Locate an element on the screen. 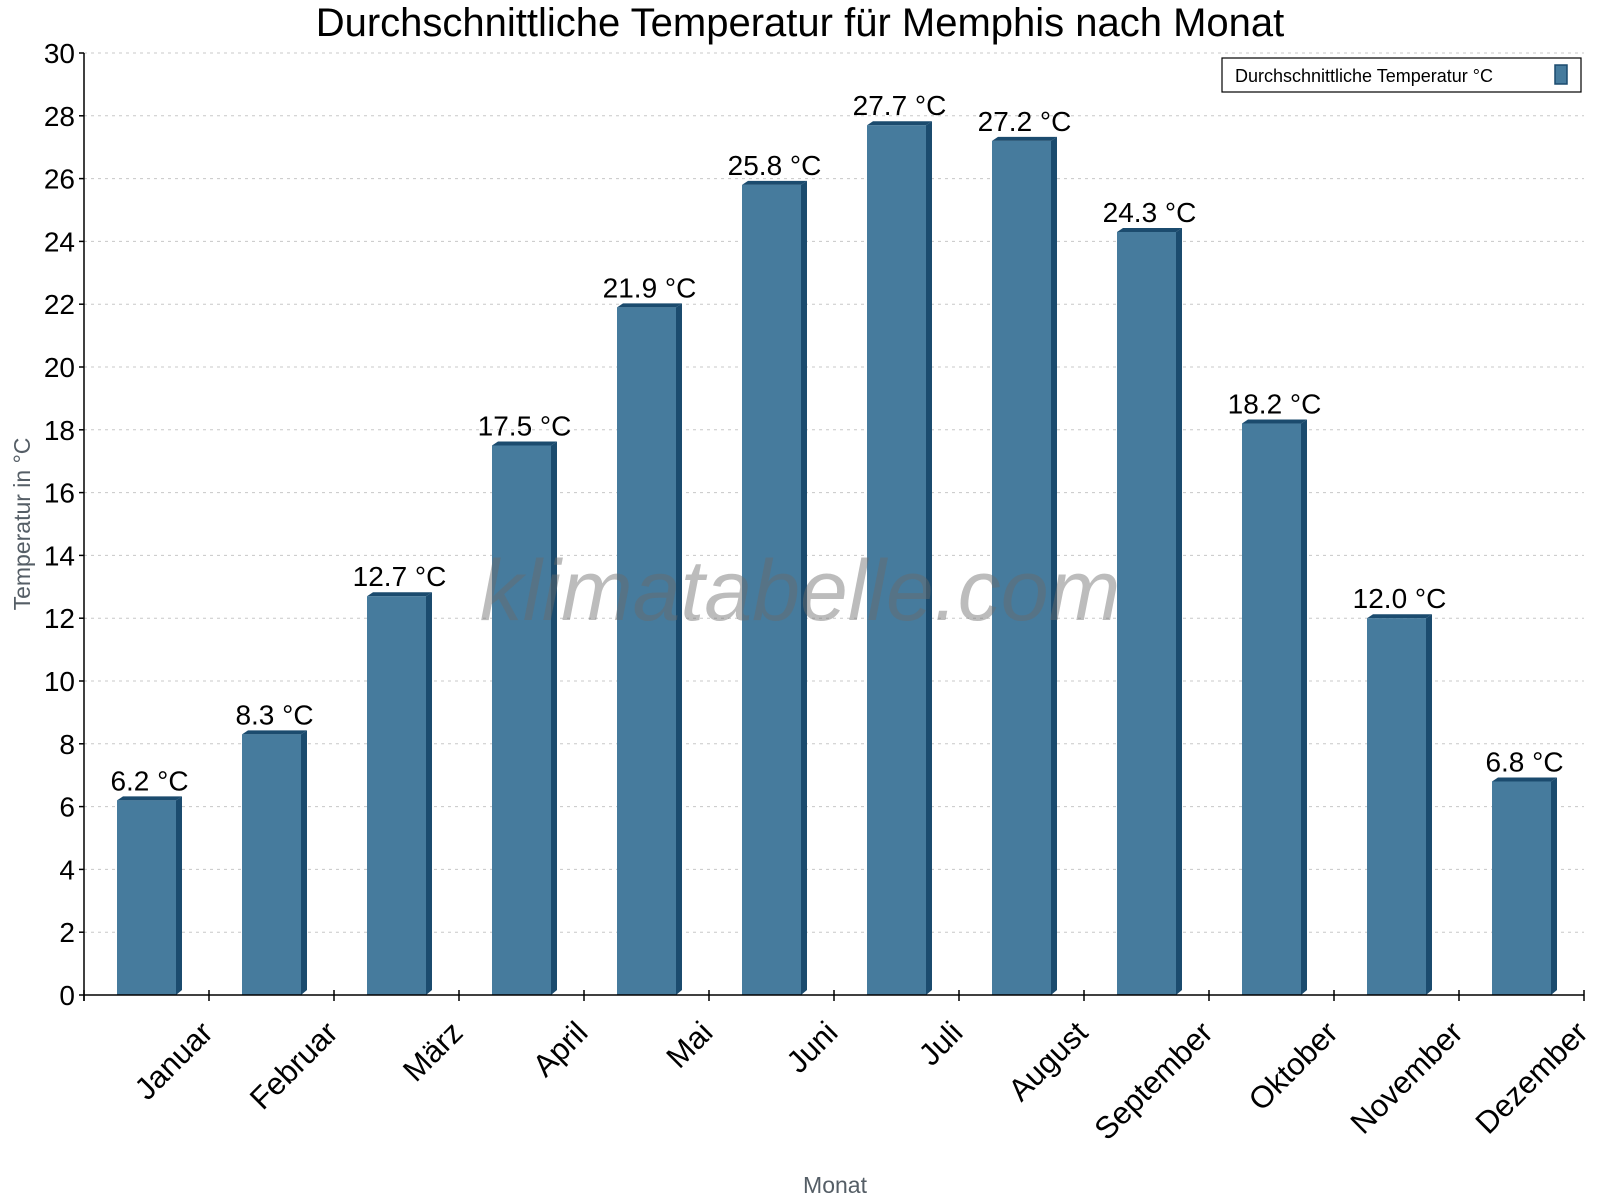  y-tick-label: 2 is located at coordinates (67, 932).